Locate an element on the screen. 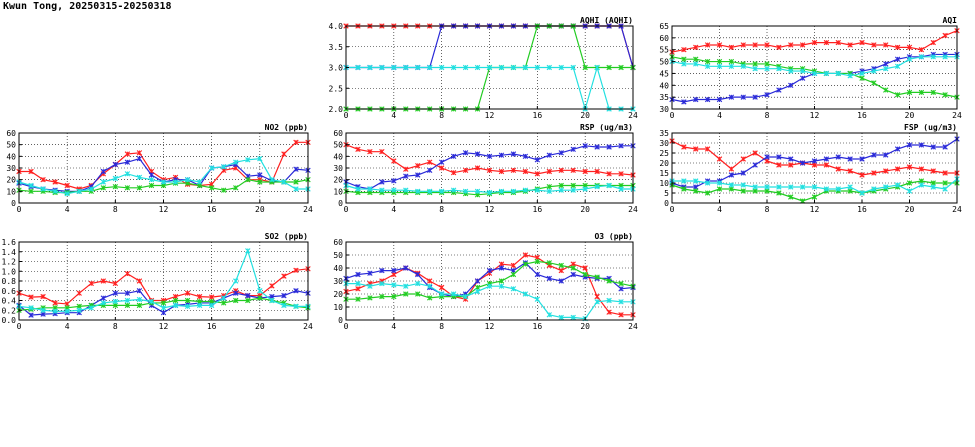 This screenshot has height=447, width=975. y-tick-label: 3.5 is located at coordinates (336, 47).